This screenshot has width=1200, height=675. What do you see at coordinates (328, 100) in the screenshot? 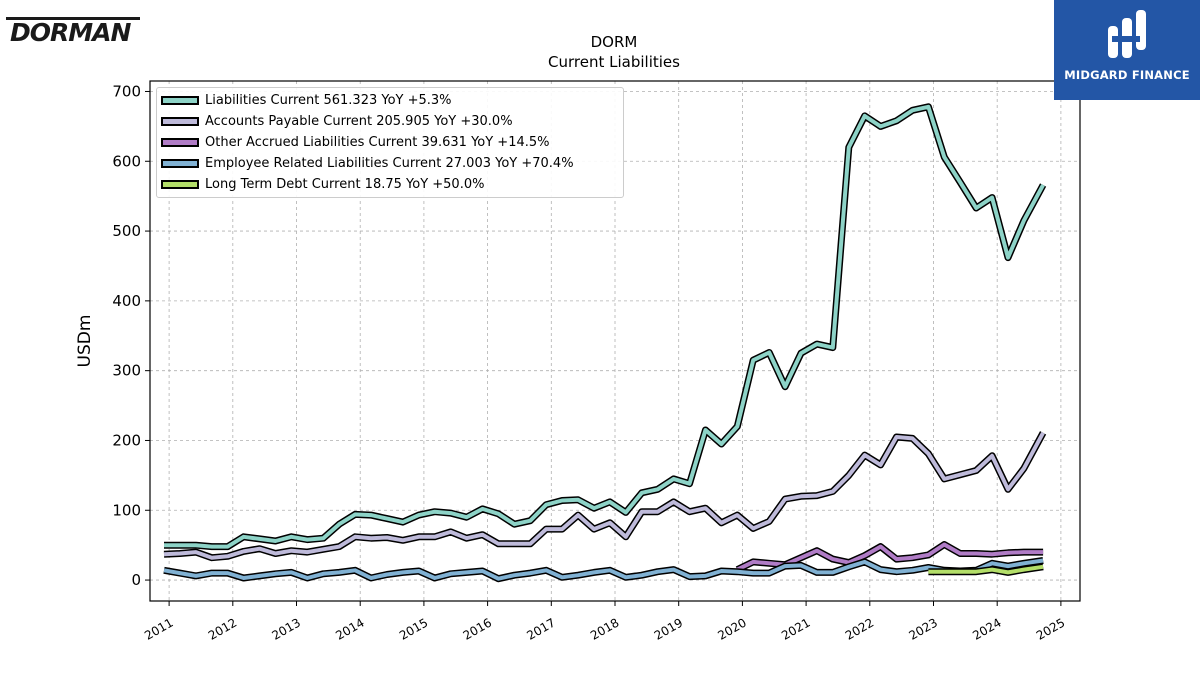
I see `legend-label: Liabilities Current 561.323 YoY +5.3%` at bounding box center [328, 100].